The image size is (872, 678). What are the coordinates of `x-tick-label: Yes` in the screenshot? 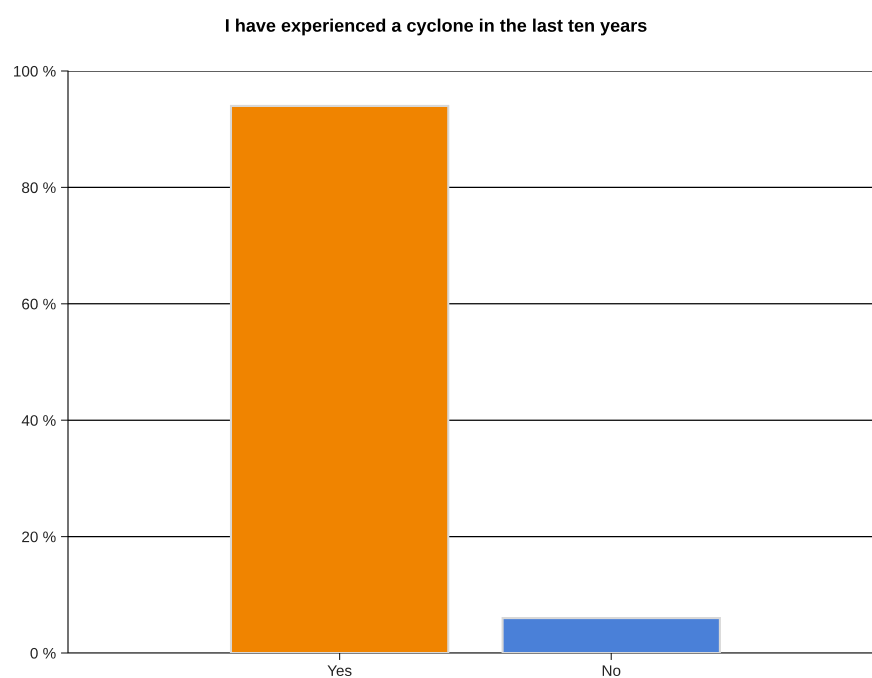 It's located at (339, 670).